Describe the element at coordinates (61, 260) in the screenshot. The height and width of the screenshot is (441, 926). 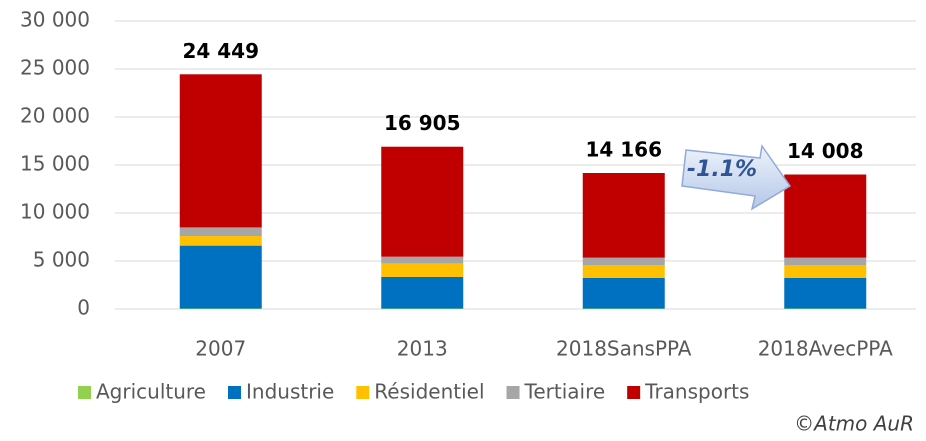
I see `y-tick-label: 5 000` at that location.